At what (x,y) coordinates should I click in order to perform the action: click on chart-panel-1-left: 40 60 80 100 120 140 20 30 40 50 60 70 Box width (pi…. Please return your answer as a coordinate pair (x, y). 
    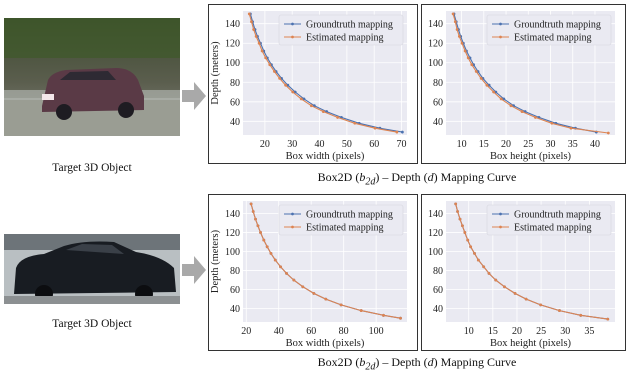
    Looking at the image, I should click on (313, 84).